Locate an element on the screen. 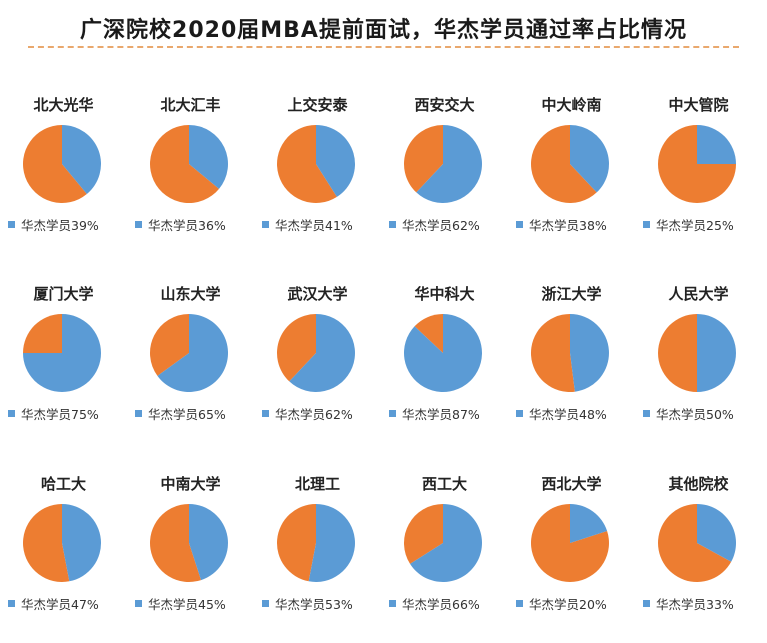 The width and height of the screenshot is (767, 643). legend-label: 华杰学员20% is located at coordinates (568, 604).